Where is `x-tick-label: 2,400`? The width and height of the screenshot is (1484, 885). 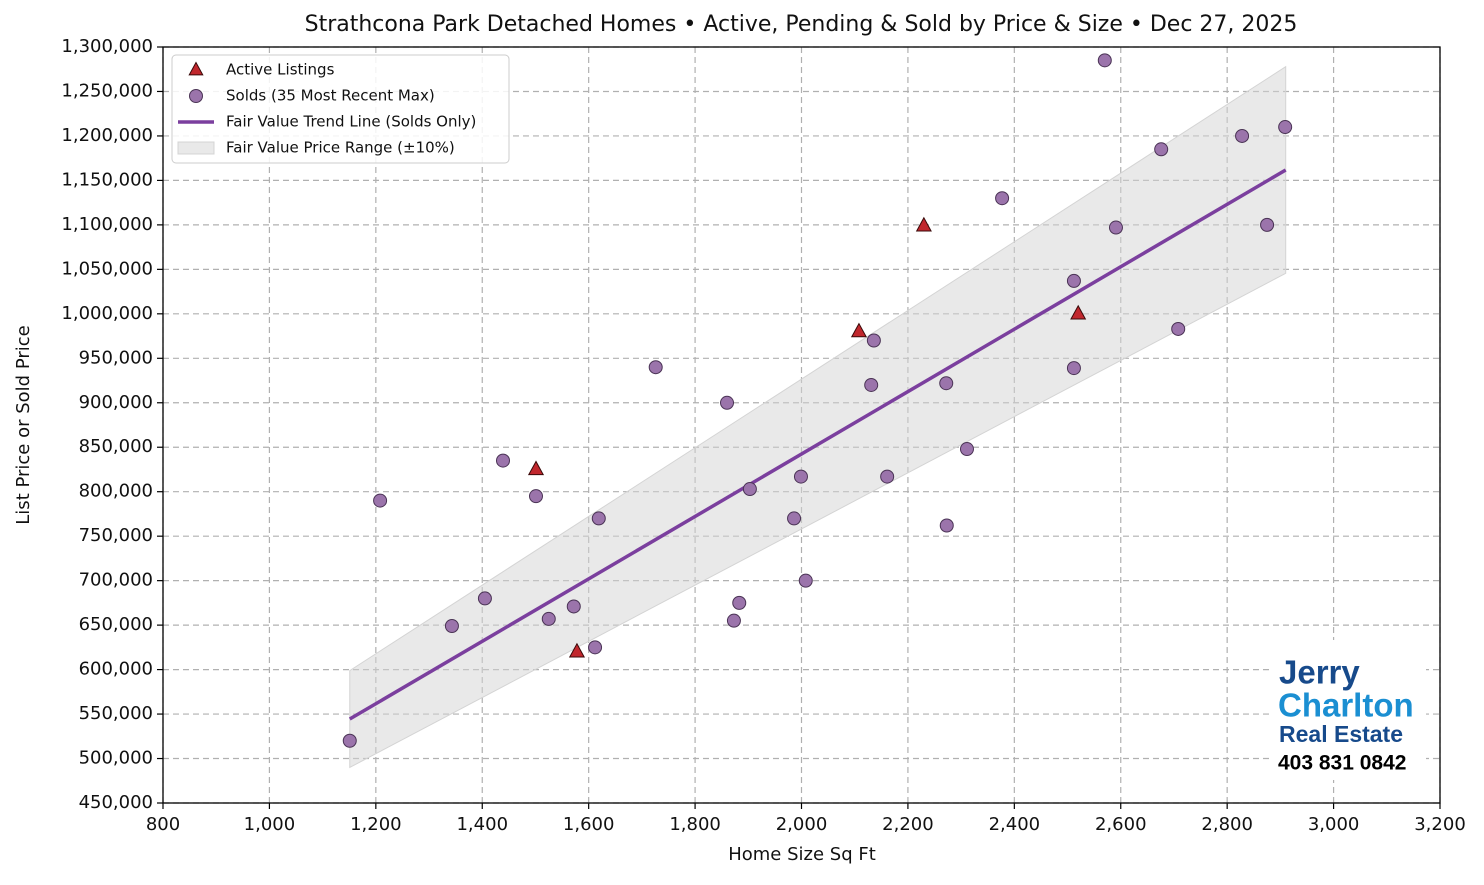
x-tick-label: 2,400 is located at coordinates (1015, 824).